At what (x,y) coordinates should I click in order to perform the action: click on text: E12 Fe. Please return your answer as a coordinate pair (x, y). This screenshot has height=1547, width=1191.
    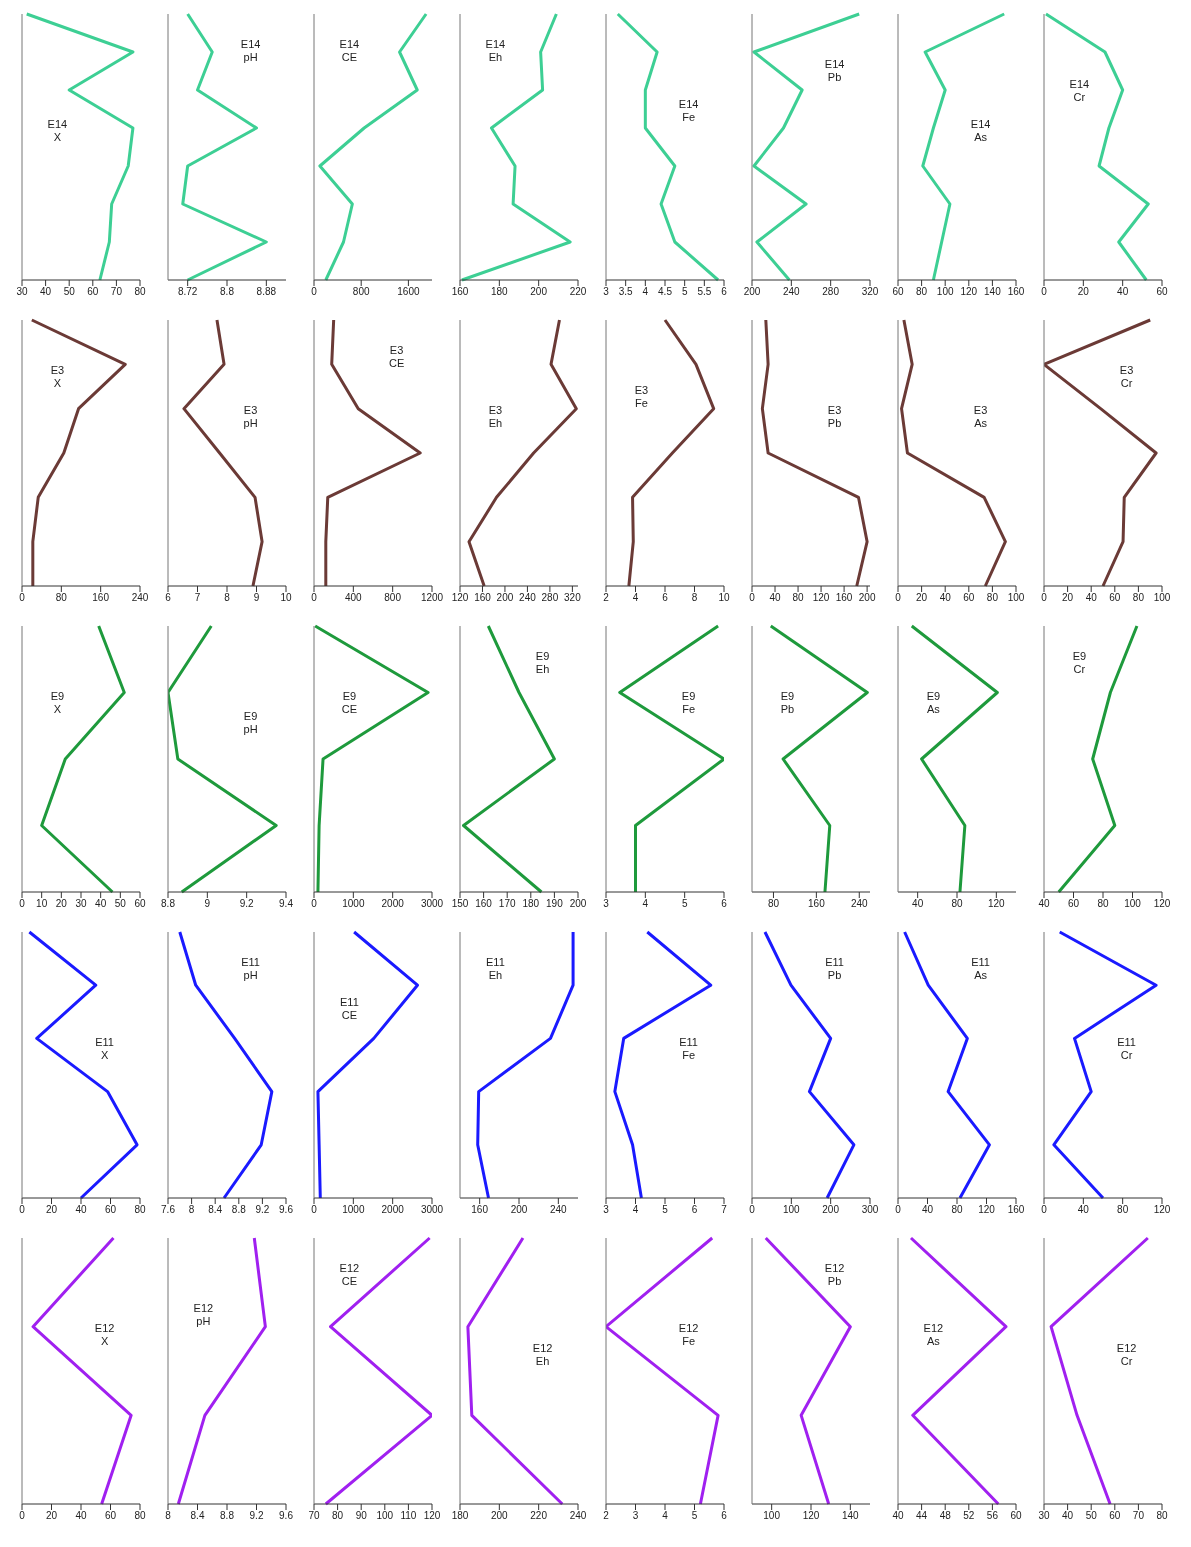
    Looking at the image, I should click on (688, 1335).